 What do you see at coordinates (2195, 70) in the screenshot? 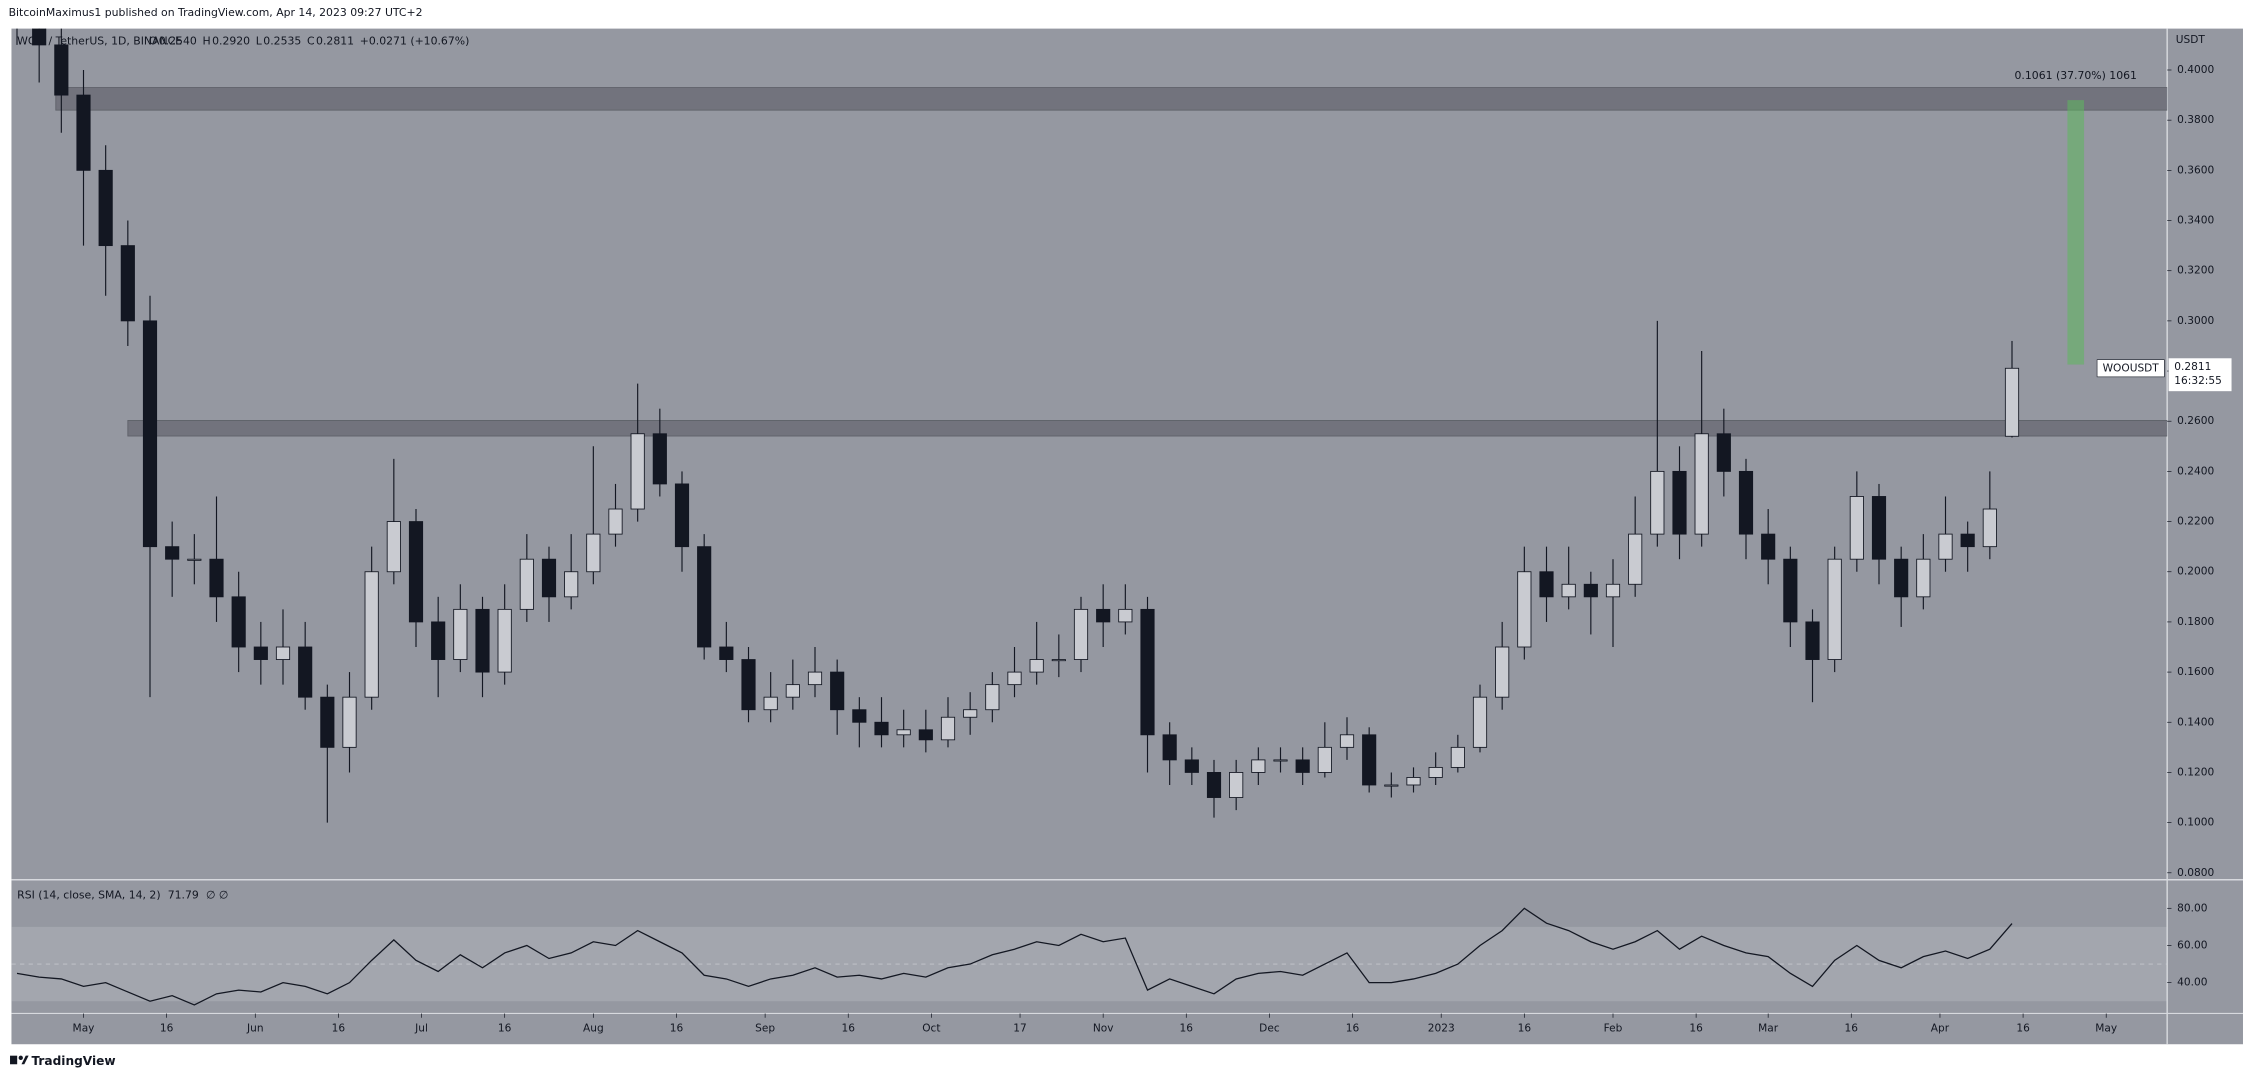
I see `y-tick-label: 0.4000` at bounding box center [2195, 70].